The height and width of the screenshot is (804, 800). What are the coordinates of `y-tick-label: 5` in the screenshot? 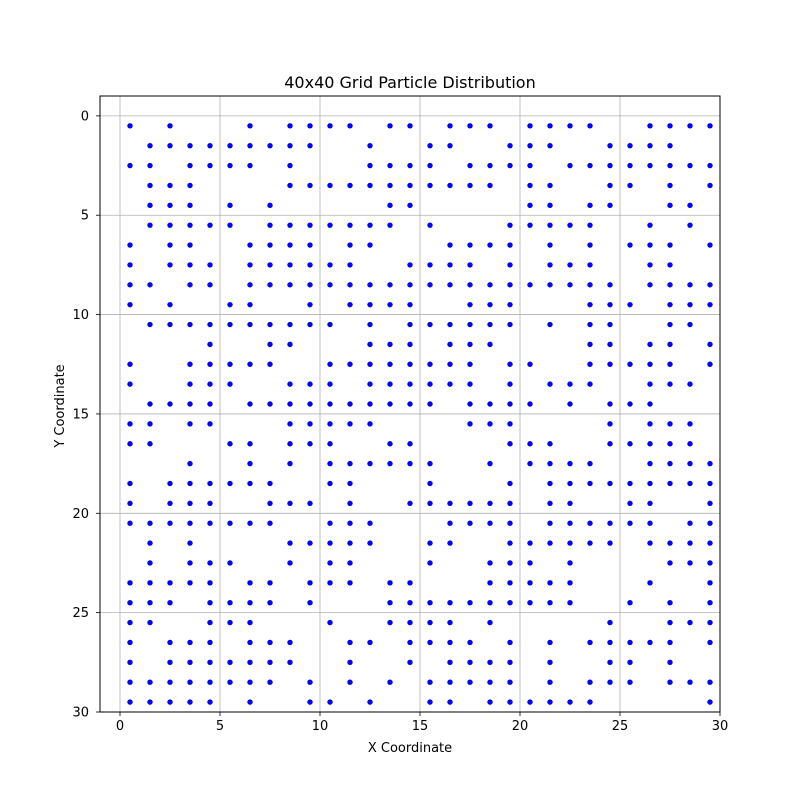 It's located at (85, 216).